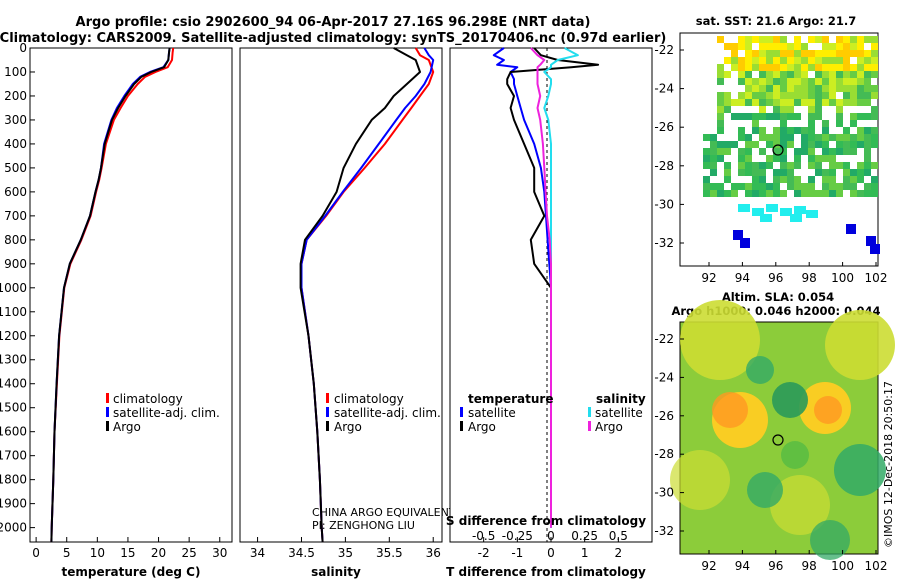 The image size is (900, 580). I want to click on salinity-difference-tick-label: 0.25, so click(584, 536).